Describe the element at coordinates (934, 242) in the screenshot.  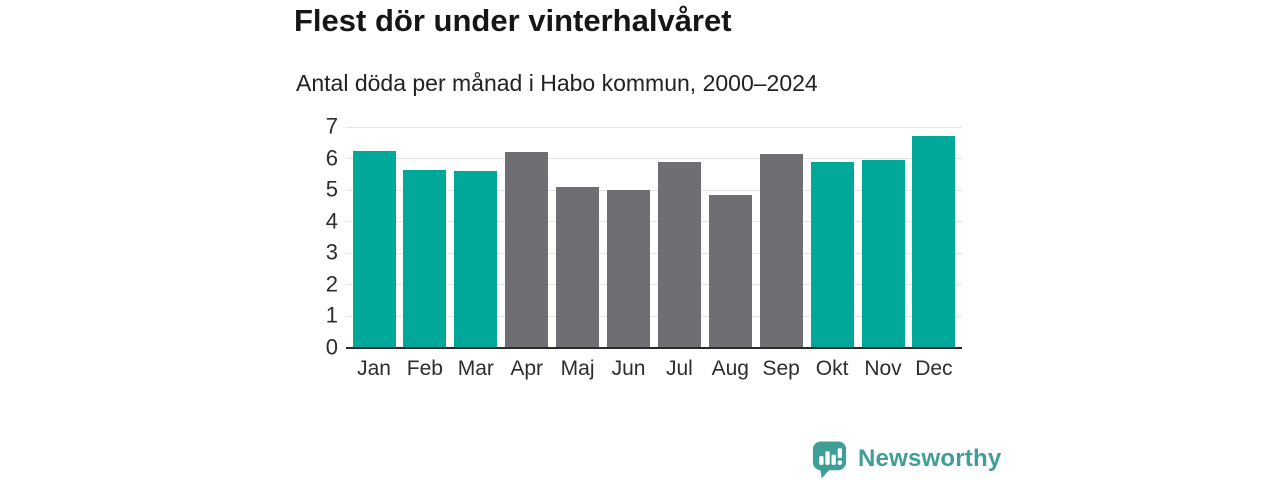
I see `bar-dec` at that location.